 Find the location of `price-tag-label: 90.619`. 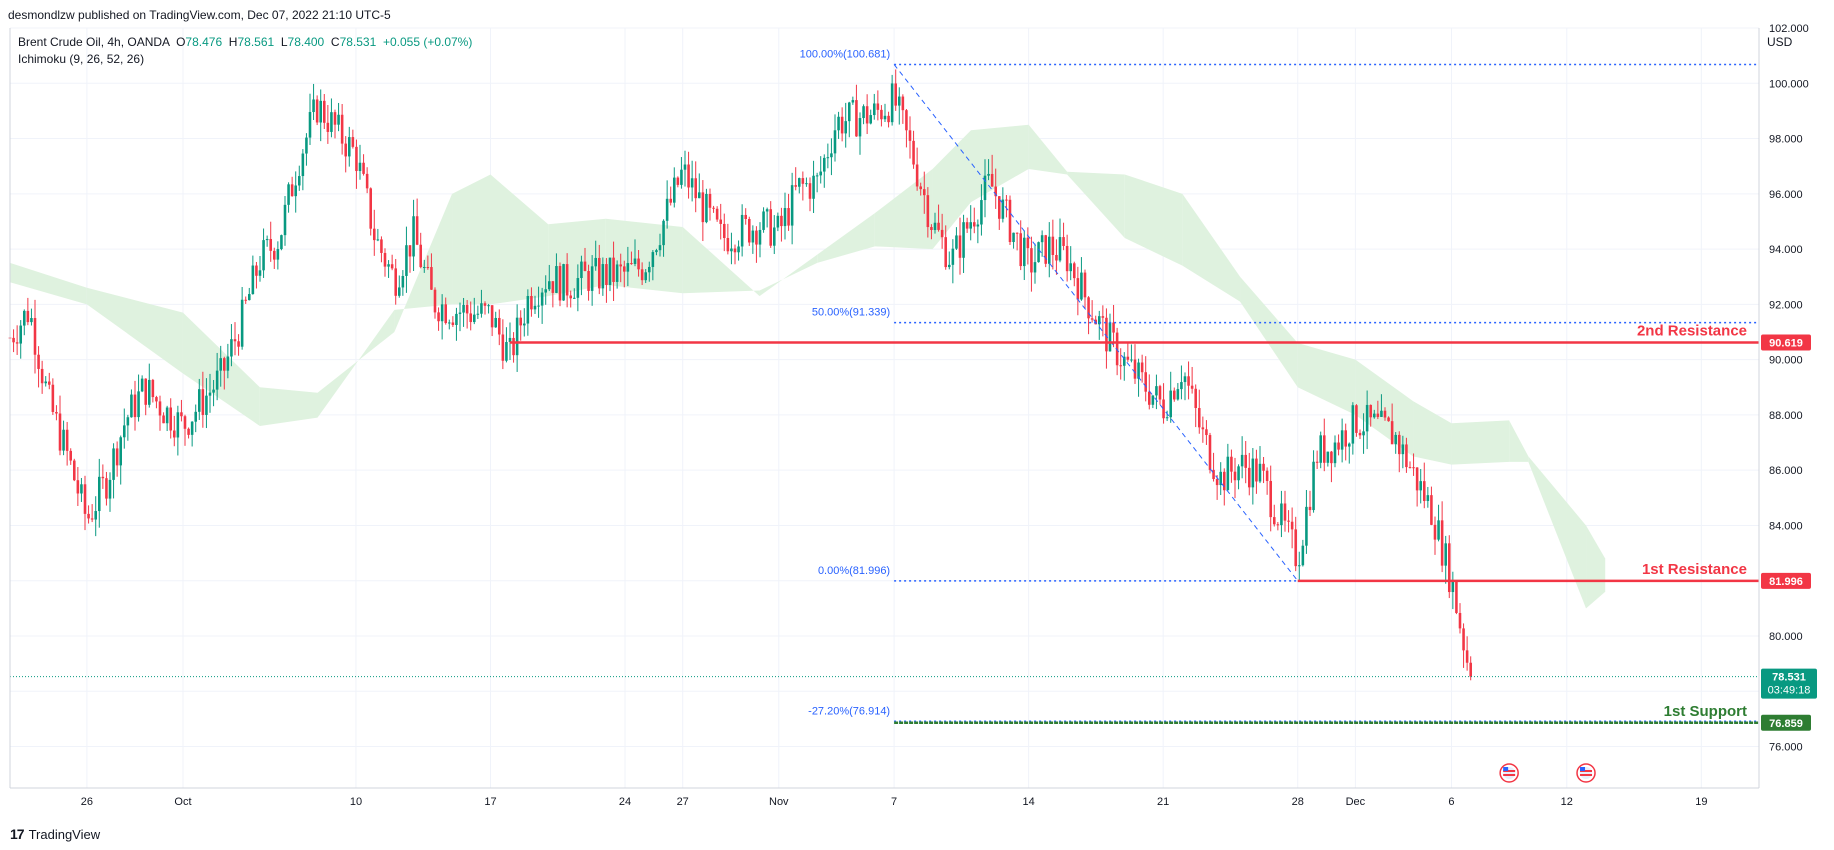

price-tag-label: 90.619 is located at coordinates (1786, 344).